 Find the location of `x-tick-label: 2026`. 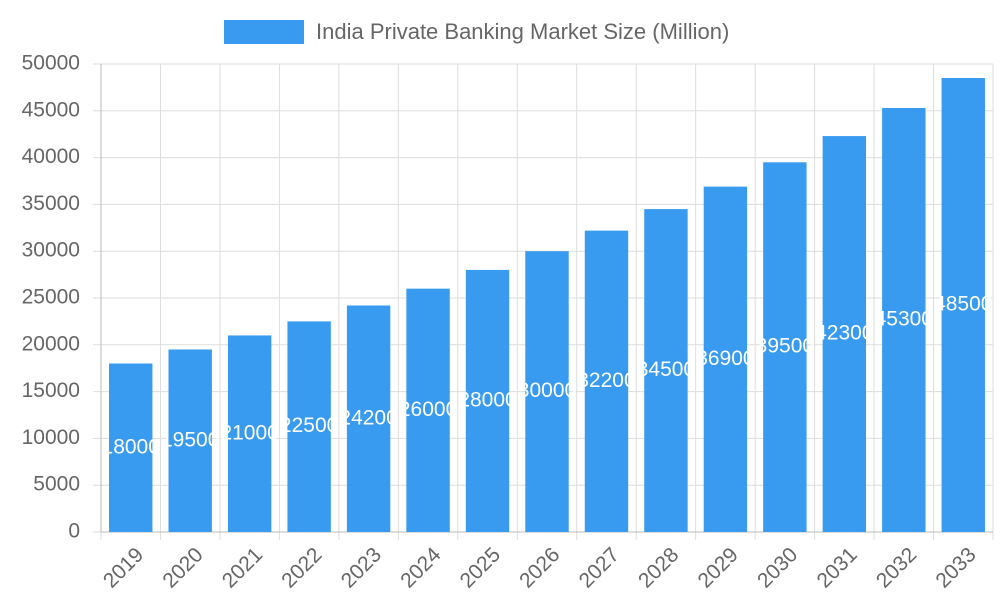

x-tick-label: 2026 is located at coordinates (539, 567).